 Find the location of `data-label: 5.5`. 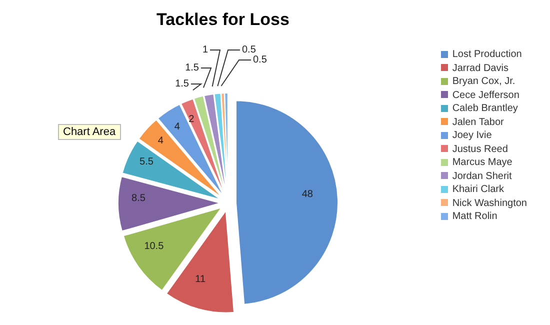

data-label: 5.5 is located at coordinates (147, 162).